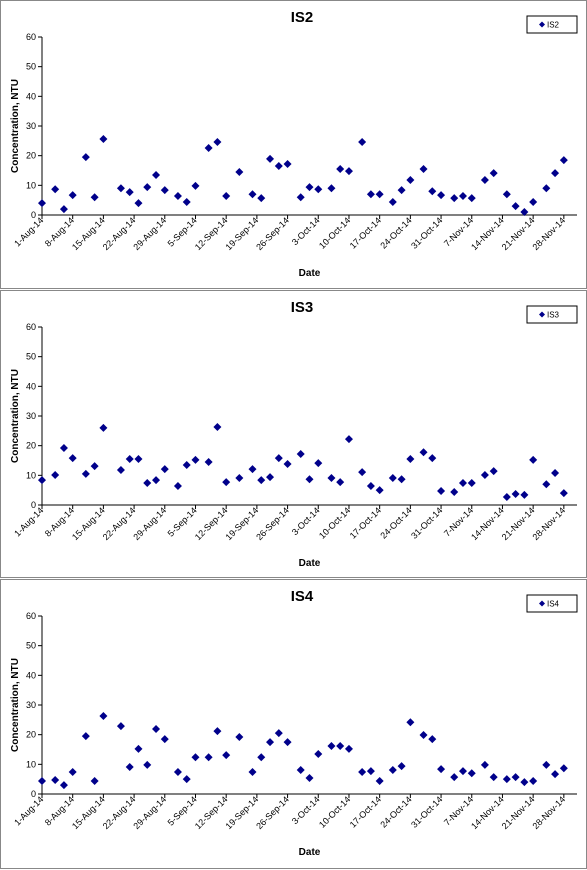 The image size is (587, 870). Describe the element at coordinates (302, 596) in the screenshot. I see `chart-title: IS4` at that location.